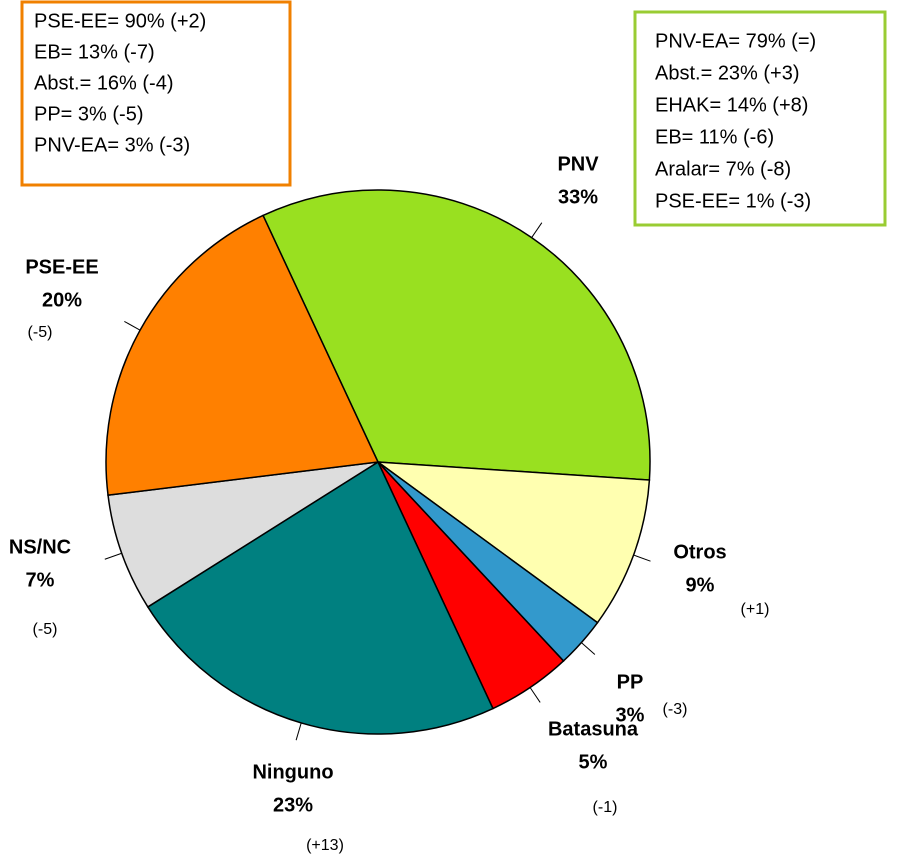 Image resolution: width=900 pixels, height=858 pixels. I want to click on slice-label: PP, so click(630, 682).